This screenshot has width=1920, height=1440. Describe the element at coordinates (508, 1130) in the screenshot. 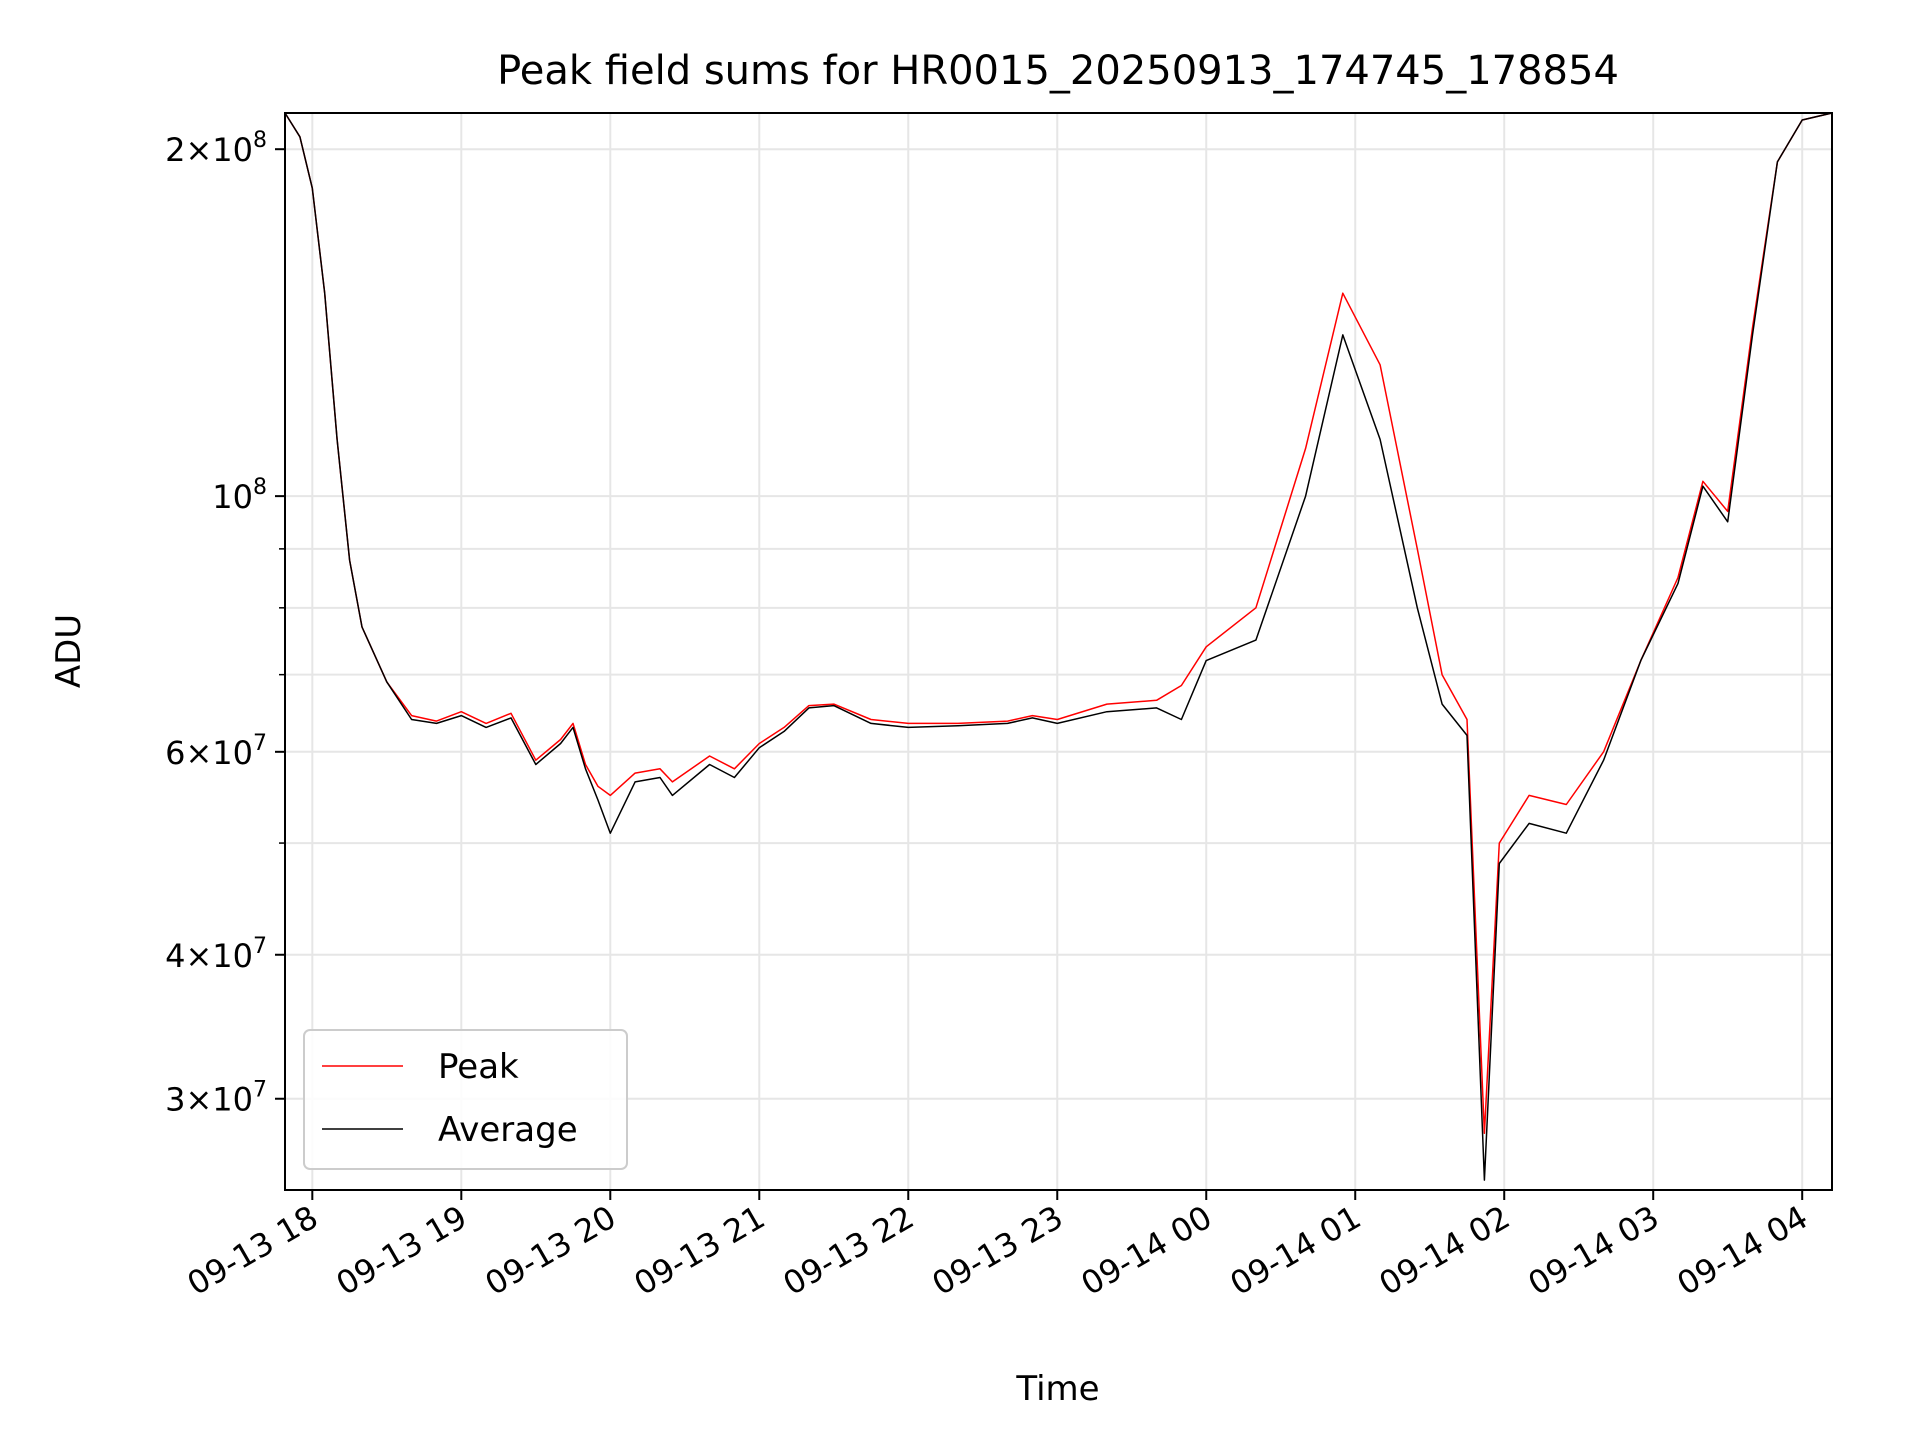

I see `legend-label-average: Average` at that location.